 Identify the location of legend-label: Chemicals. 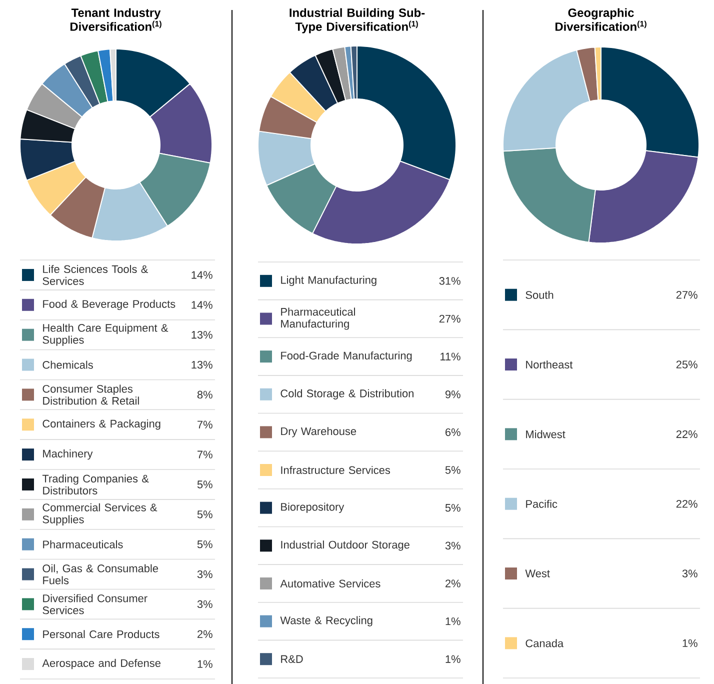
(67, 364).